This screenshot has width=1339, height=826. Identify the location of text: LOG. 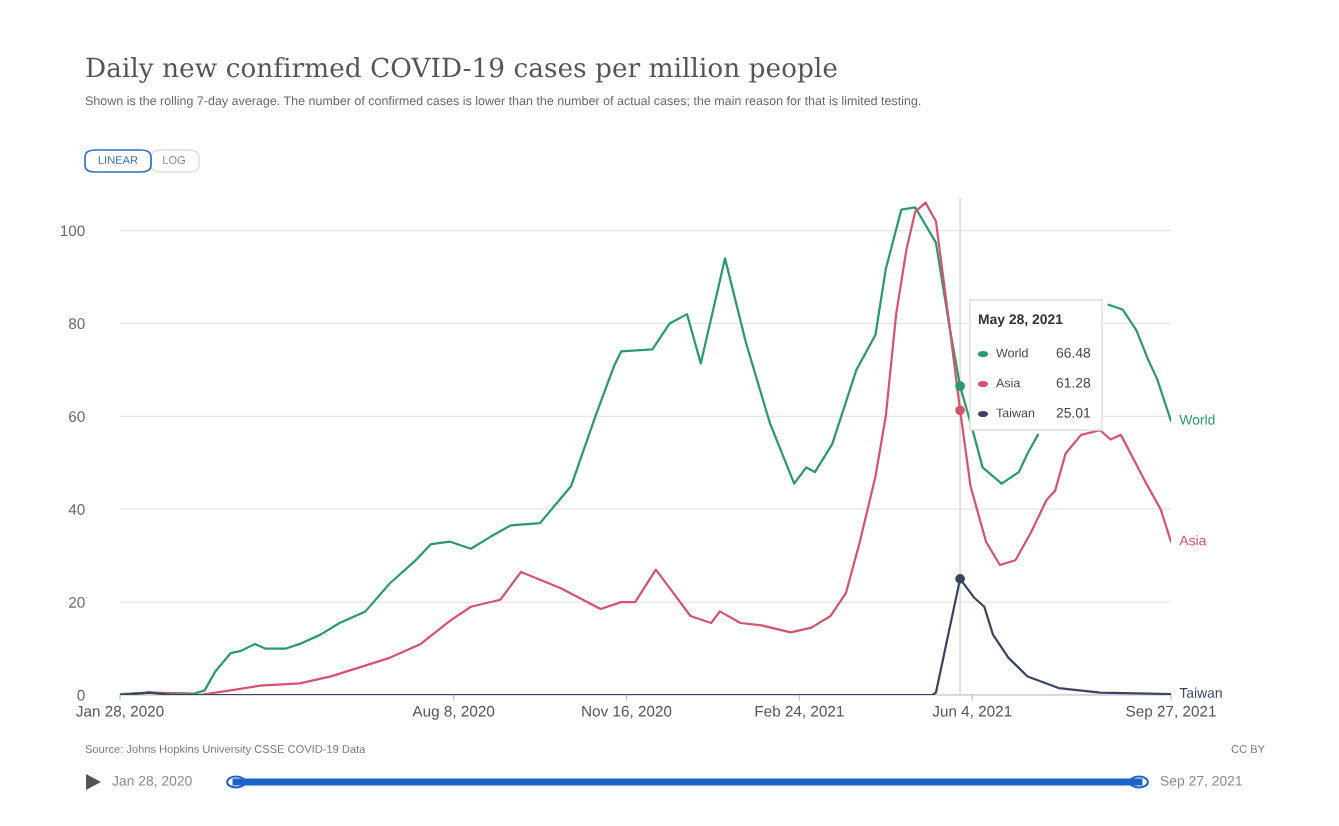
(174, 160).